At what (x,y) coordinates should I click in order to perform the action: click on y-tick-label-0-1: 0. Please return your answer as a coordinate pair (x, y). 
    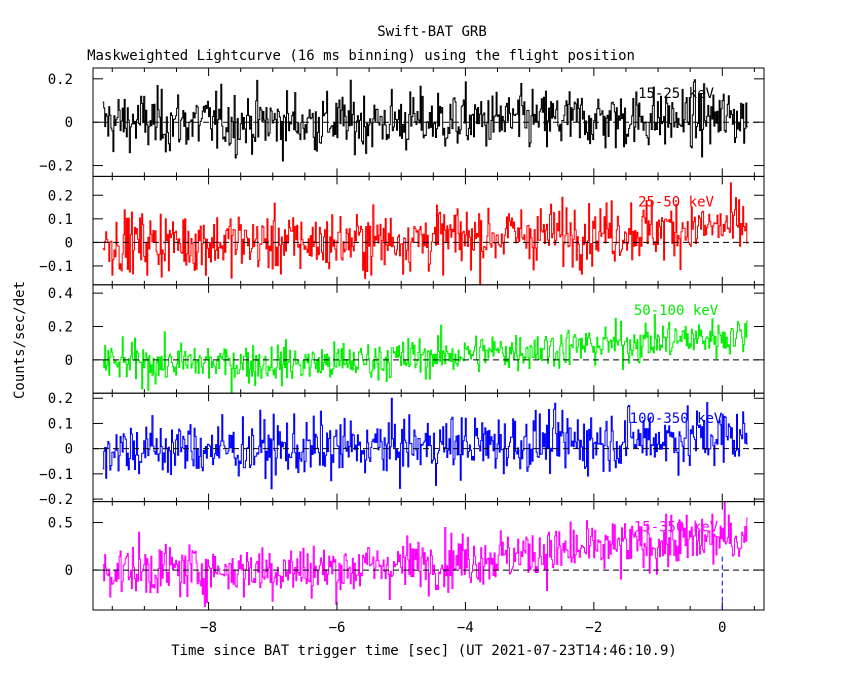
    Looking at the image, I should click on (69, 123).